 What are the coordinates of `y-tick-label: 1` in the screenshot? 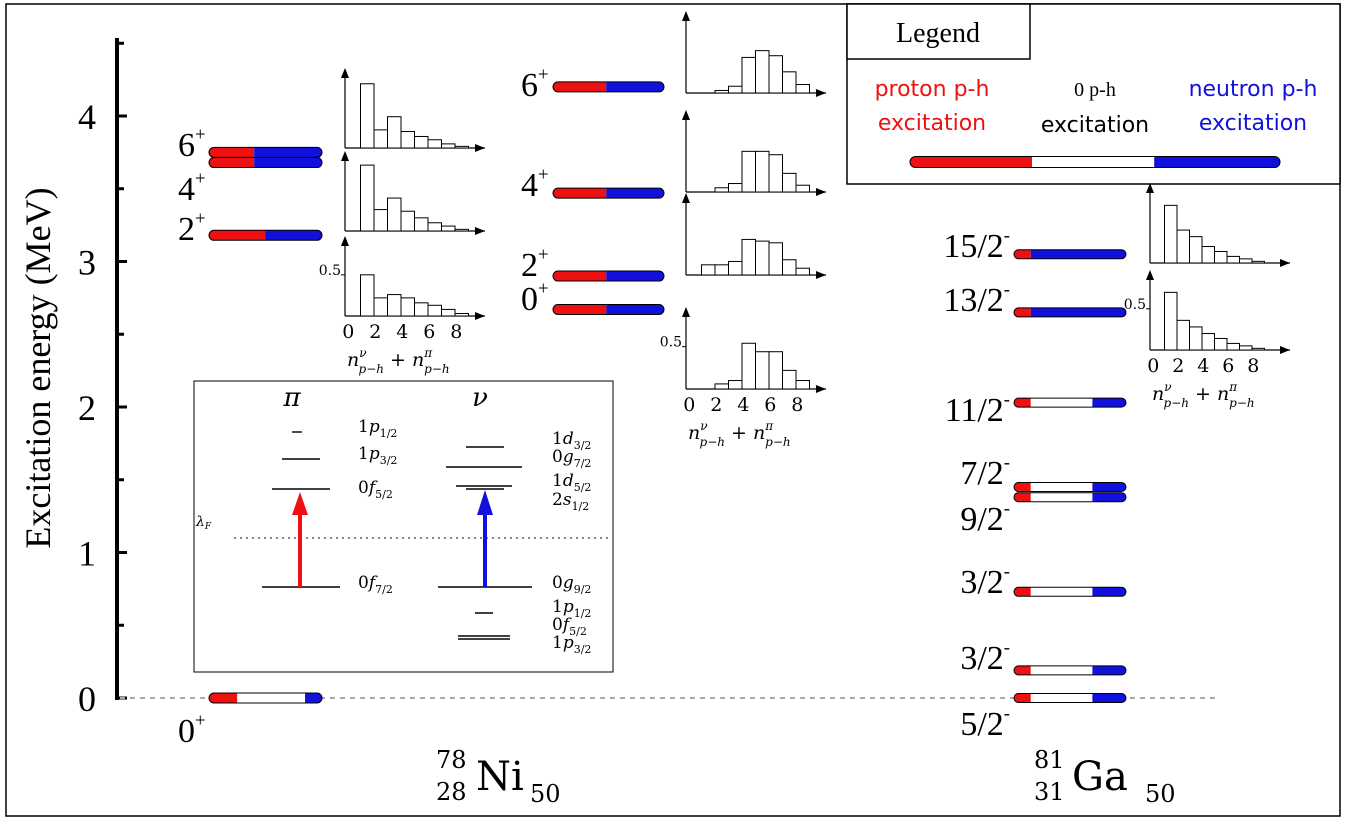 It's located at (87, 554).